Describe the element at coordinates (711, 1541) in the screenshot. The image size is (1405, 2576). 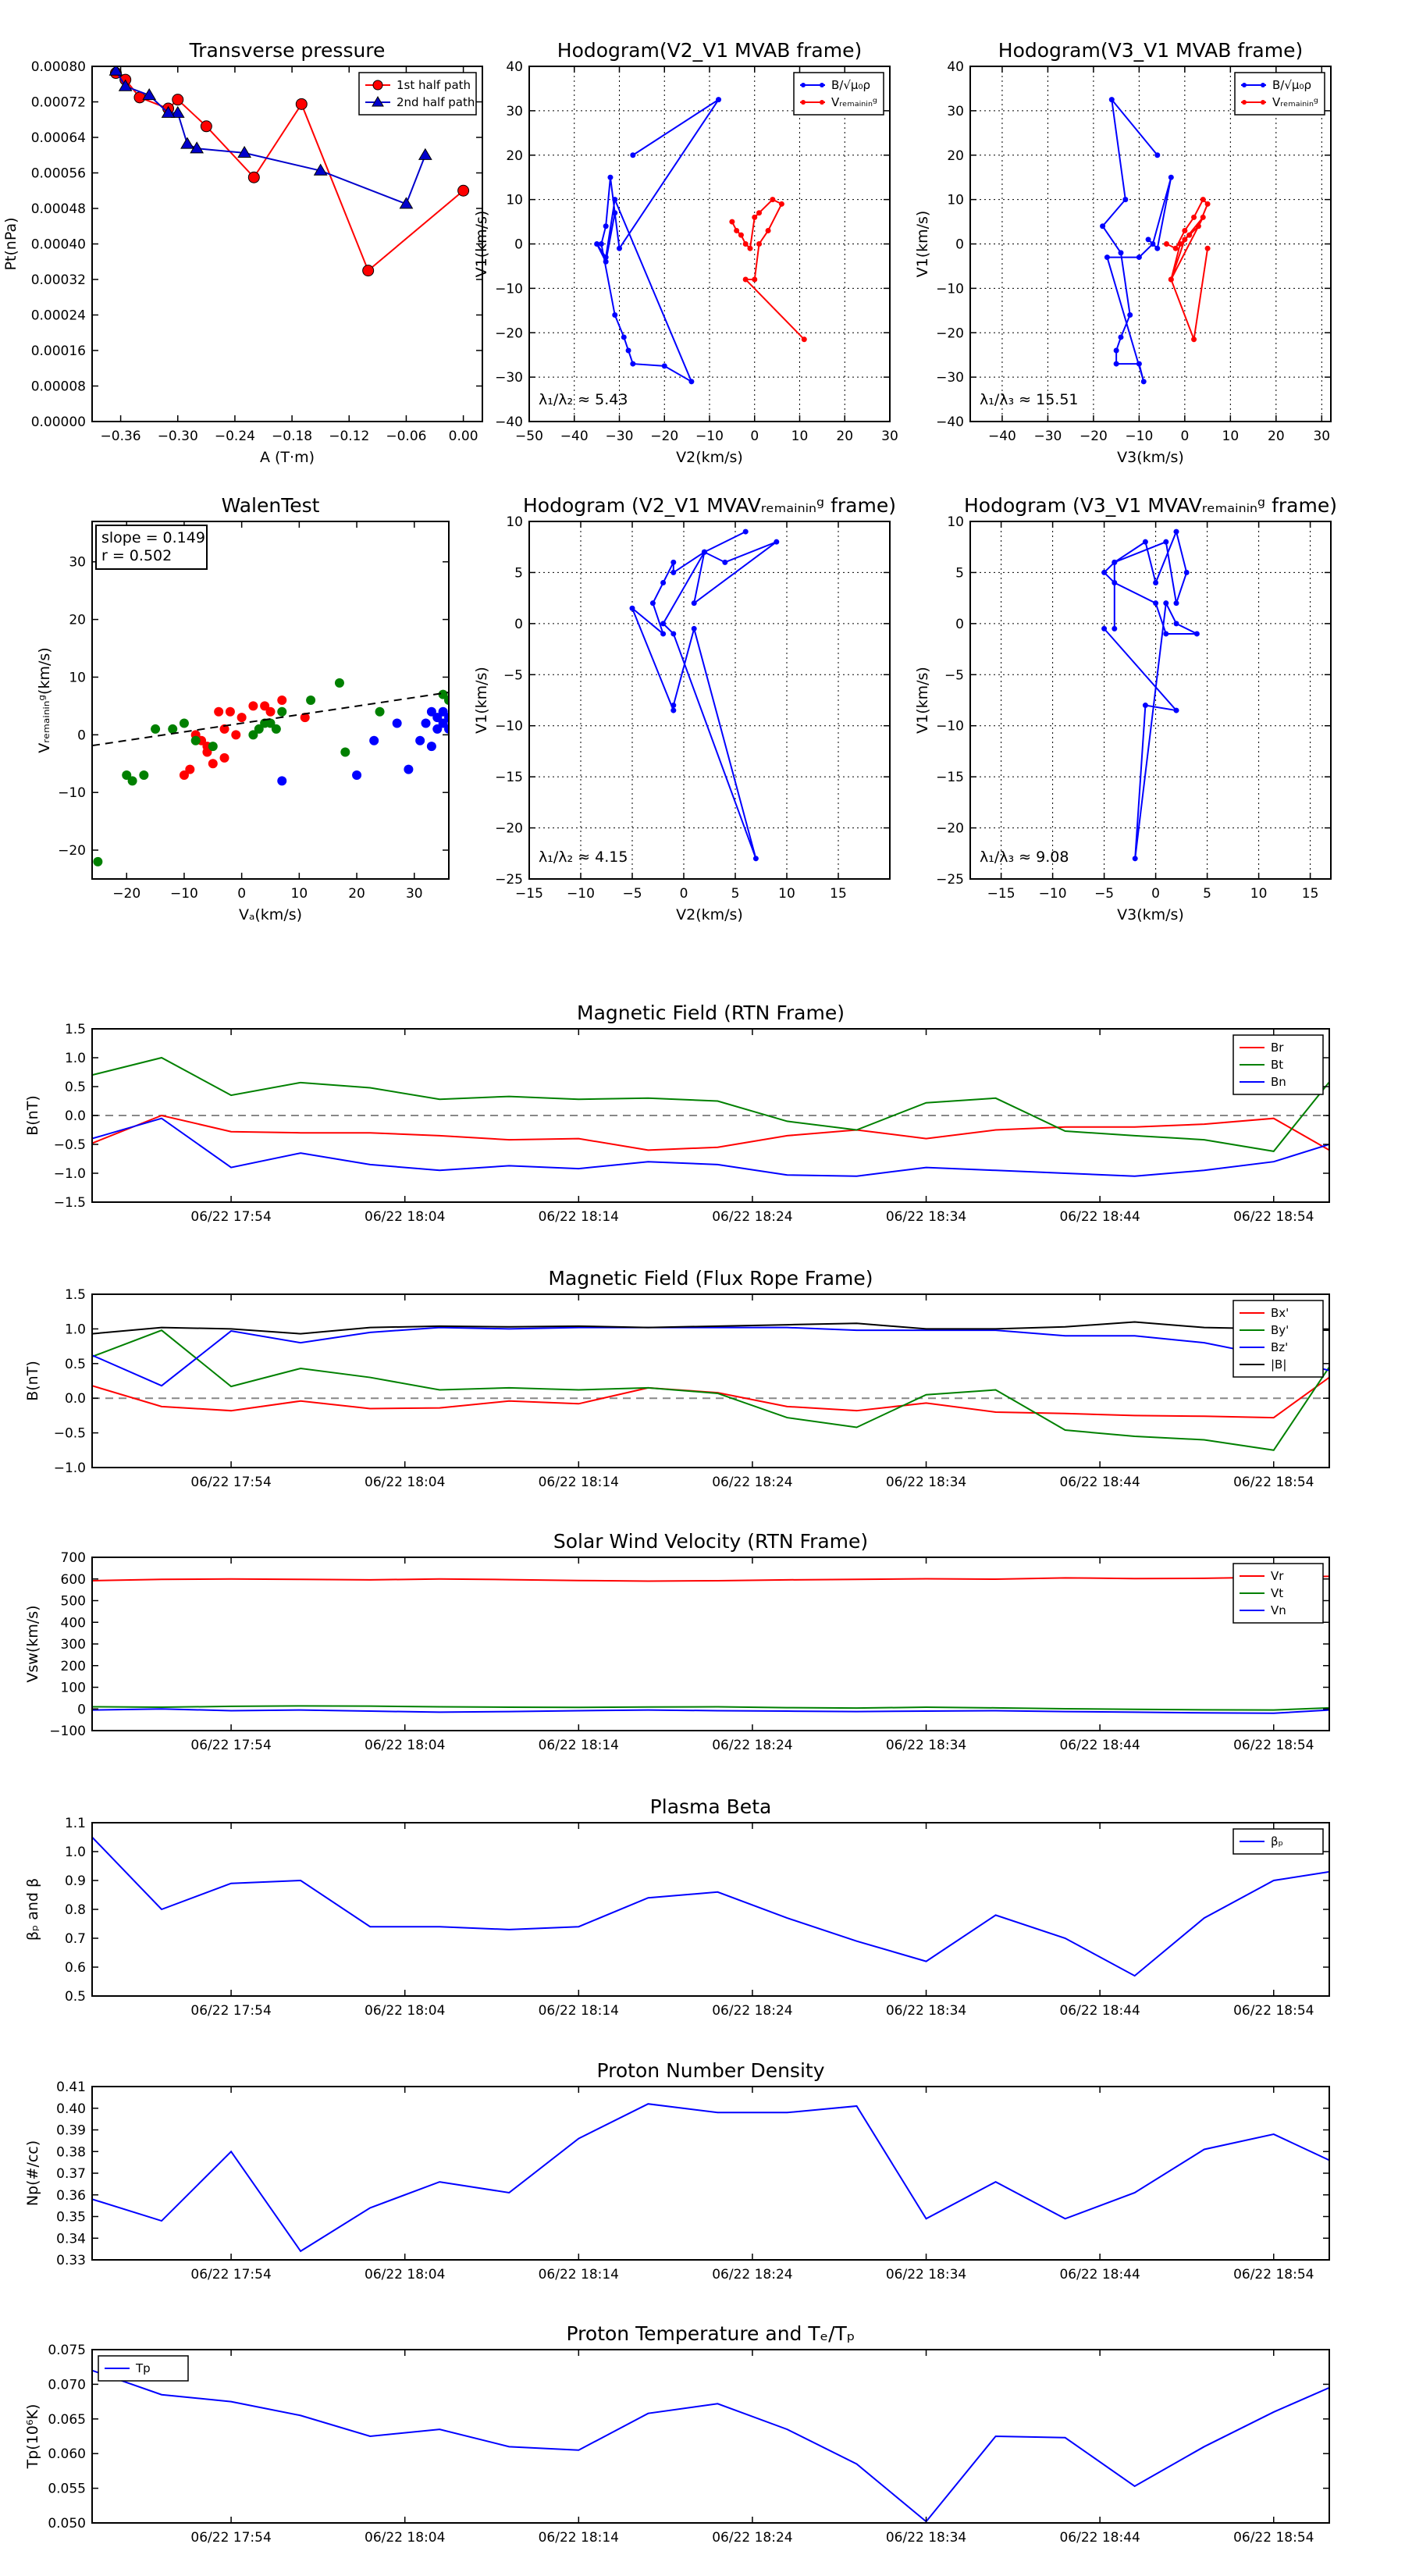
I see `chart-title: Solar Wind Velocity (RTN Frame)` at that location.